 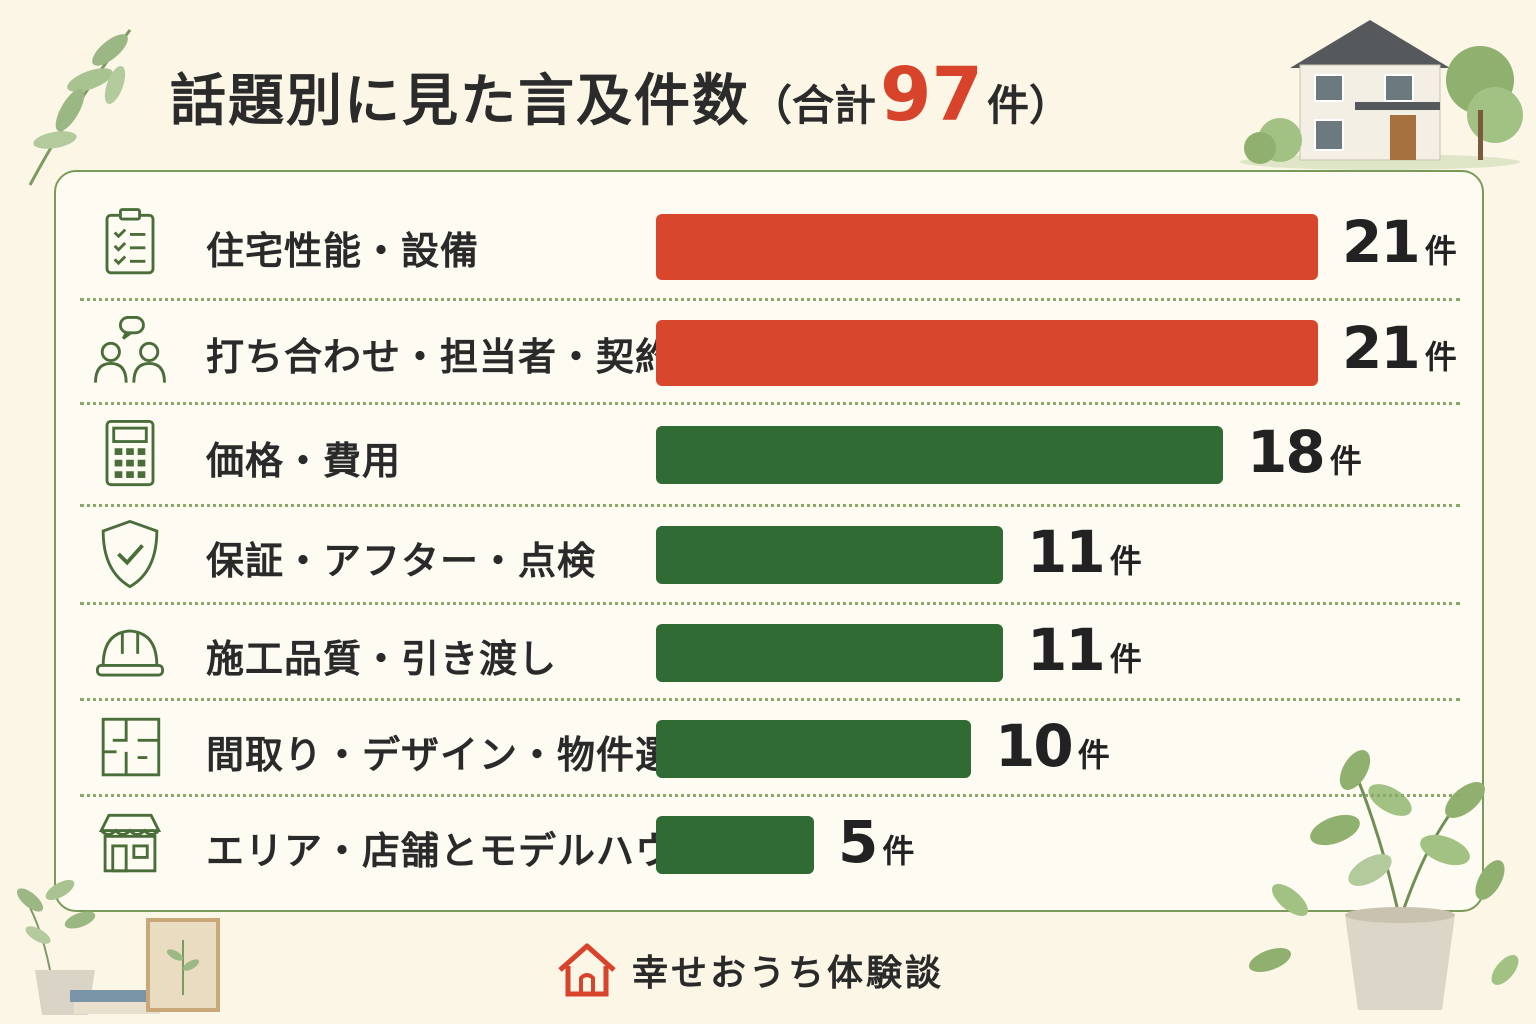 What do you see at coordinates (132, 246) in the screenshot?
I see `clipboard-icon` at bounding box center [132, 246].